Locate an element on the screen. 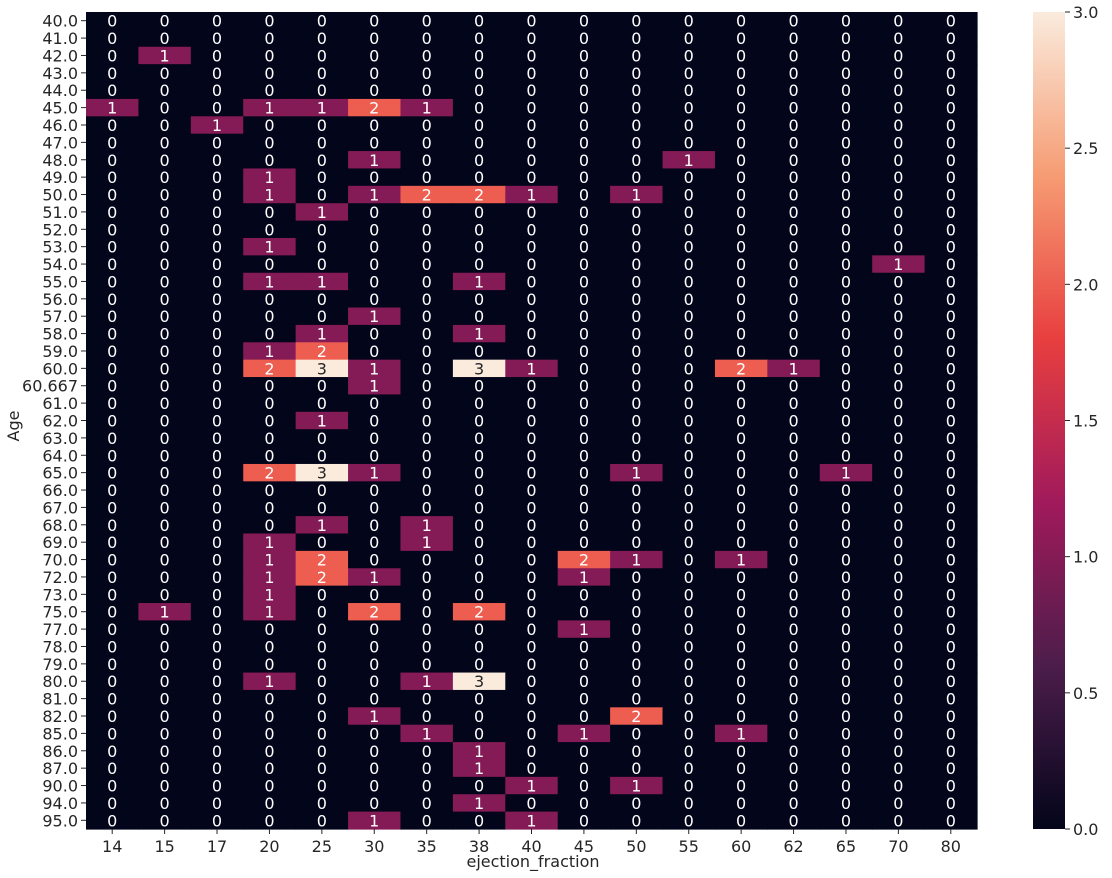 Image resolution: width=1112 pixels, height=878 pixels. x-axis-label: ejection_fraction is located at coordinates (532, 862).